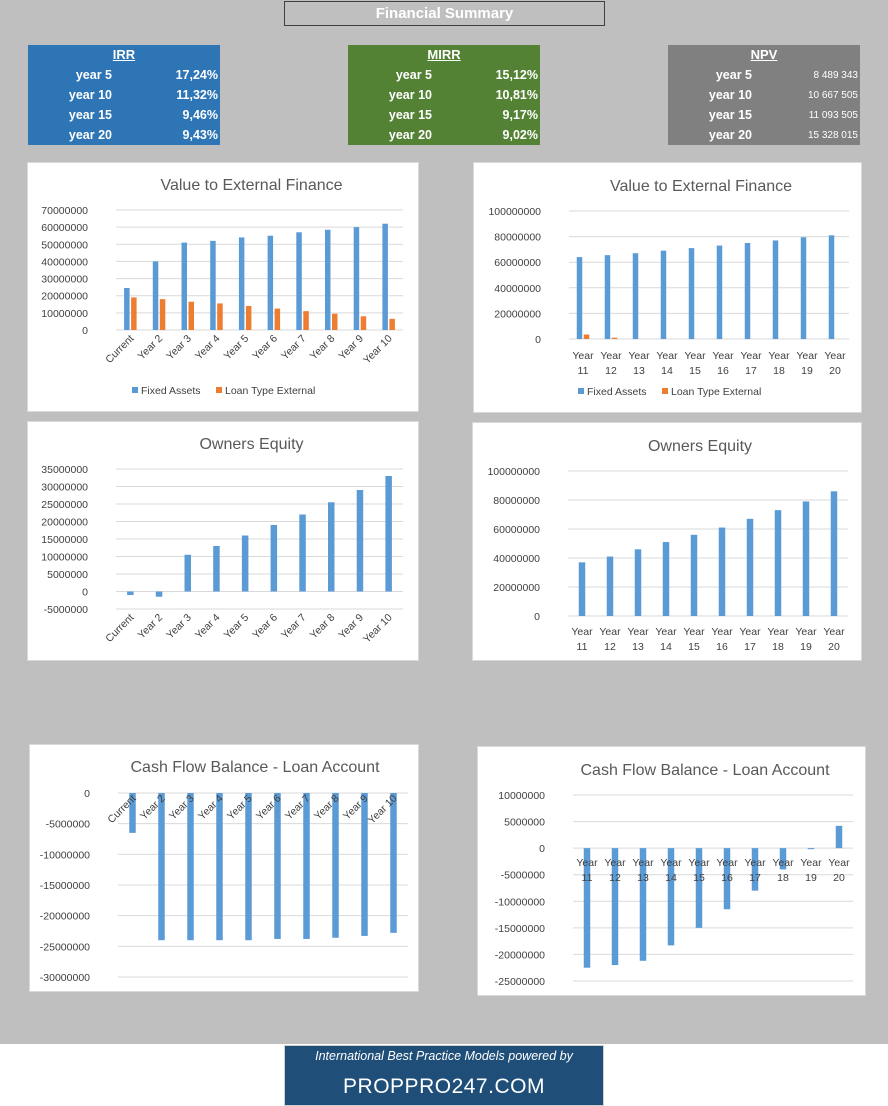 The image size is (888, 1106). What do you see at coordinates (832, 95) in the screenshot?
I see `npv-row-value: 10 667 505` at bounding box center [832, 95].